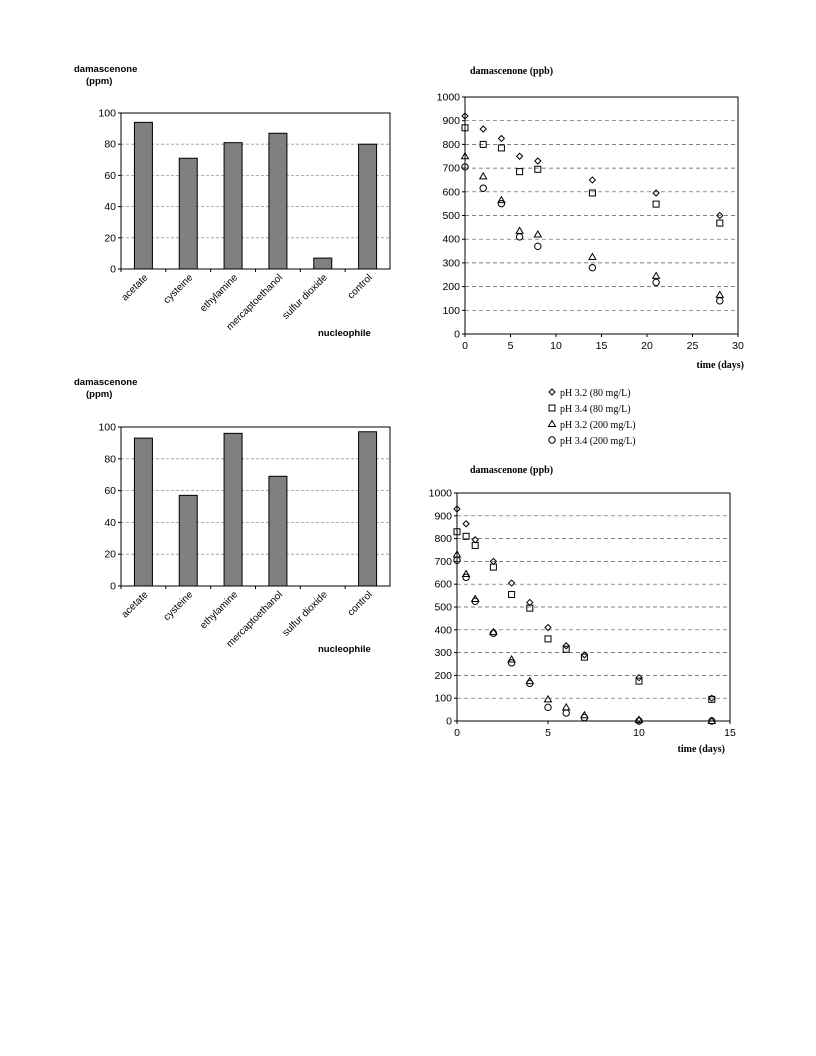  I want to click on x-tick-label: 30, so click(738, 346).